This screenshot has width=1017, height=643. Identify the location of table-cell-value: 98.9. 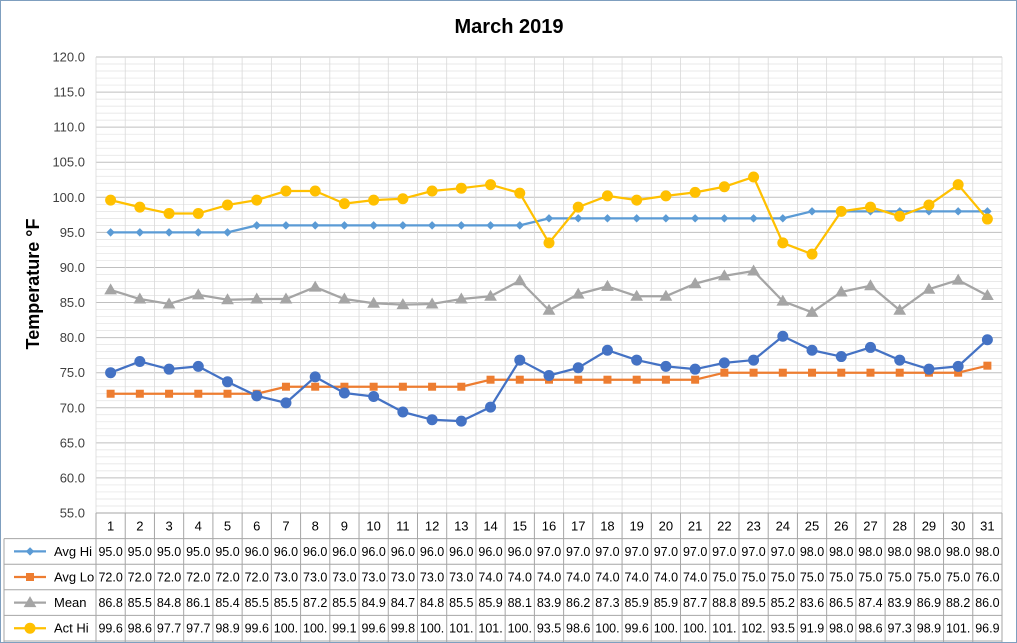
(929, 629).